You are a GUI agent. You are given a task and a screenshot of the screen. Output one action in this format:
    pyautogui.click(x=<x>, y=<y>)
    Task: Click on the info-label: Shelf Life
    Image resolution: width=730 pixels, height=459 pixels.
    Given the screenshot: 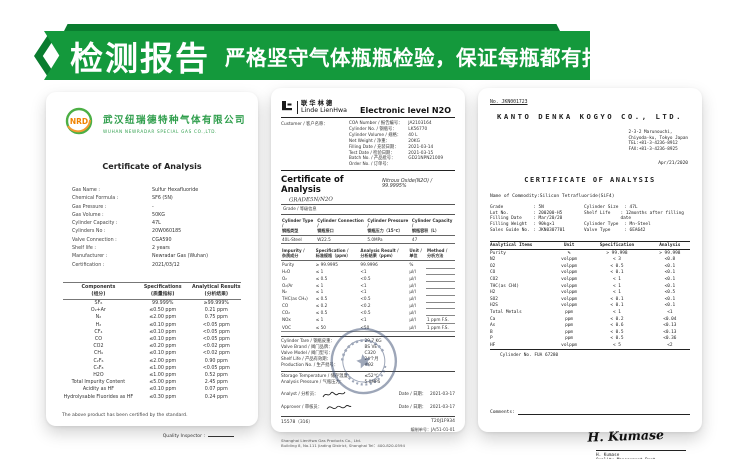 What is the action you would take?
    pyautogui.click(x=597, y=213)
    